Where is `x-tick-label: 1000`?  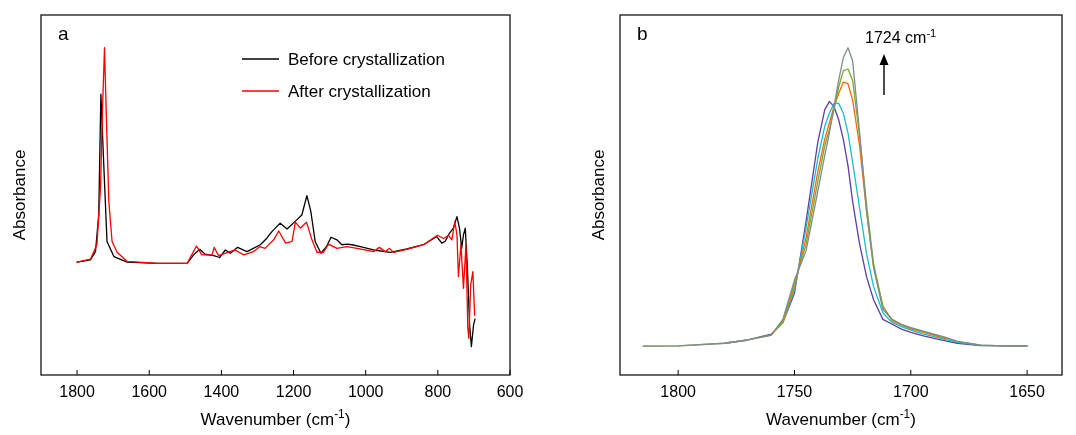 x-tick-label: 1000 is located at coordinates (365, 391).